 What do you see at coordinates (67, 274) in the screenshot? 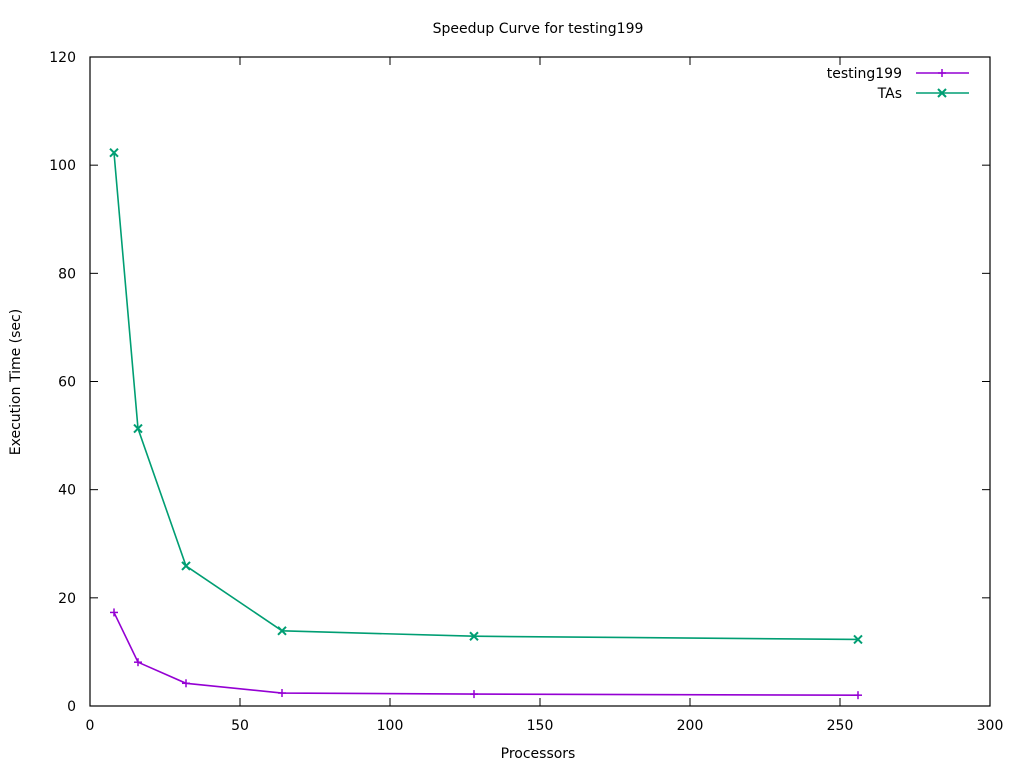
I see `y-tick-label: 80` at bounding box center [67, 274].